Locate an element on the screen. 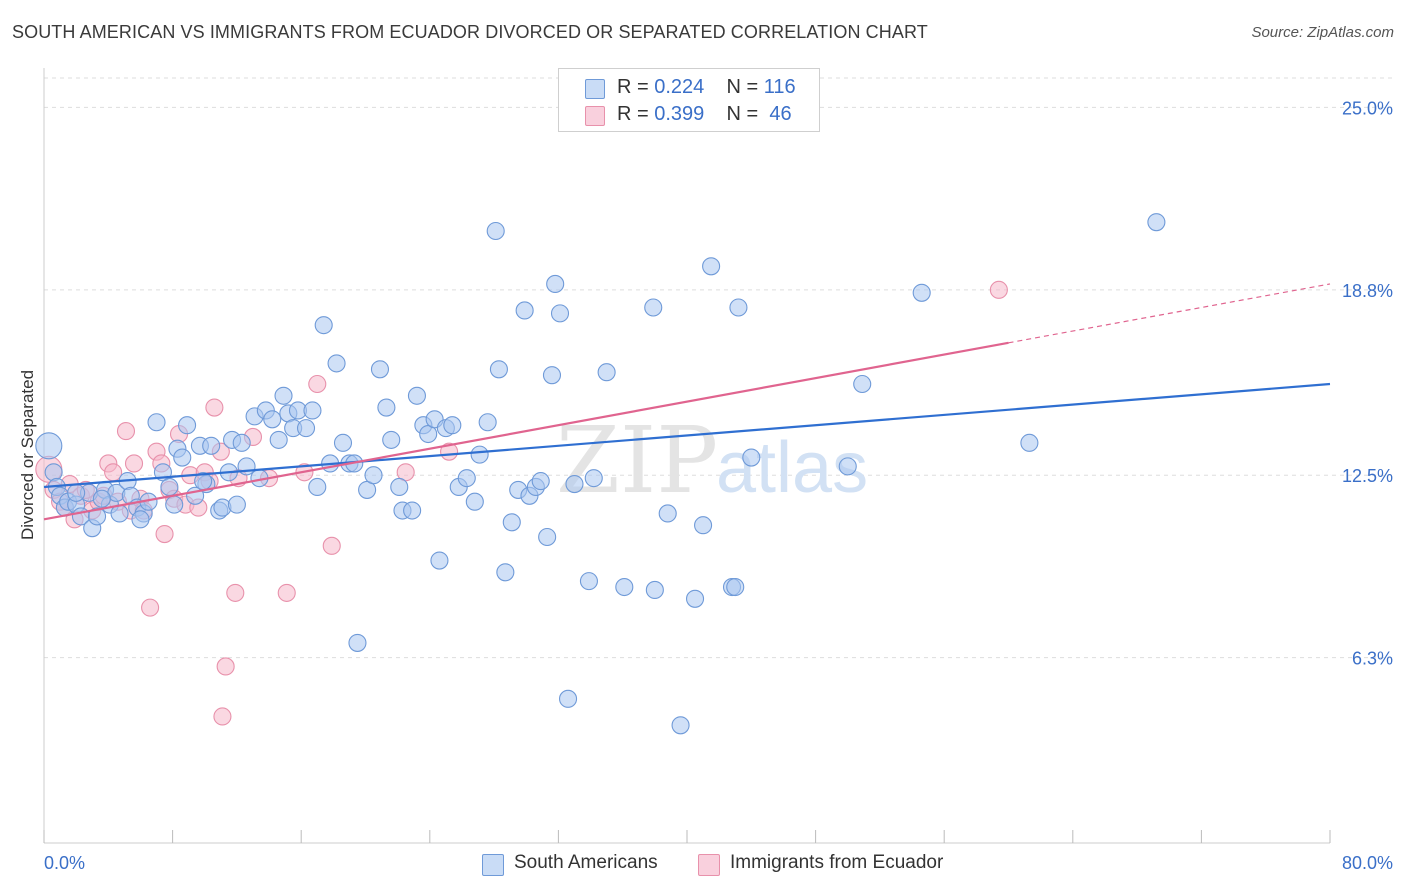 This screenshot has width=1406, height=892. y-tick-label: 25.0% is located at coordinates (1367, 108).